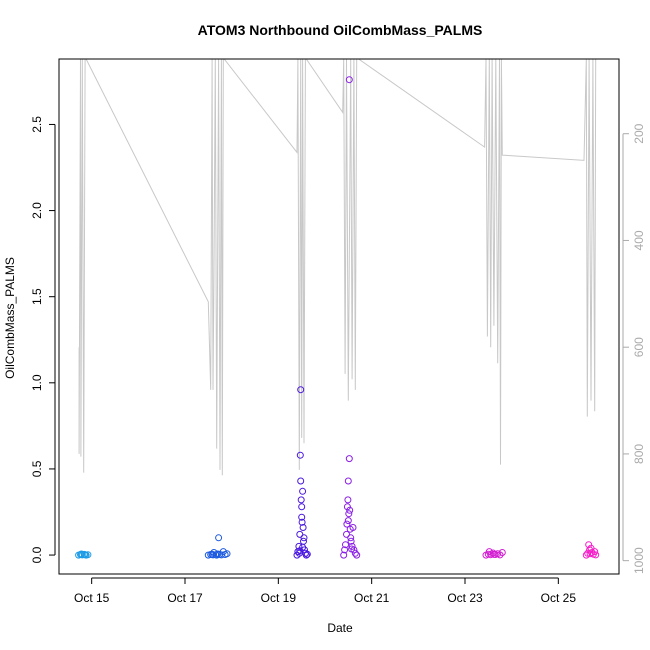 The width and height of the screenshot is (650, 650). I want to click on x-tick-label: Oct 19, so click(279, 598).